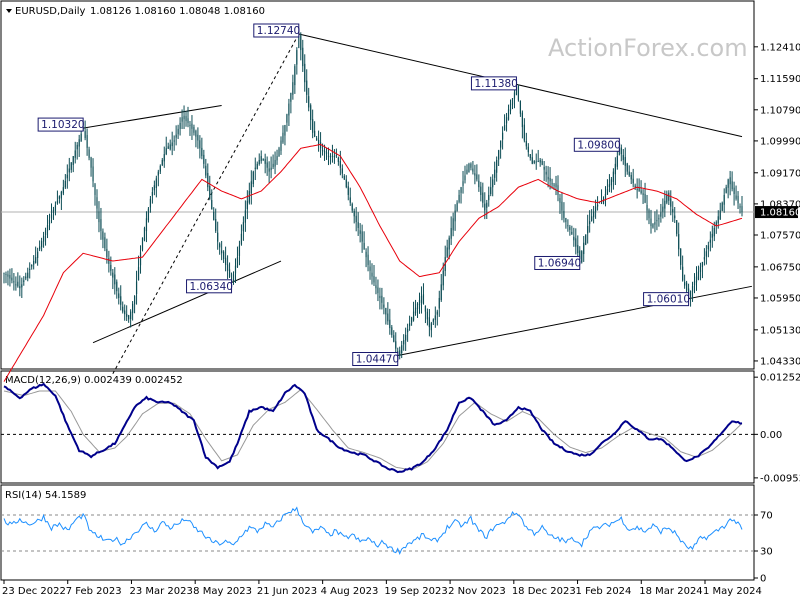 The width and height of the screenshot is (800, 604). Describe the element at coordinates (209, 286) in the screenshot. I see `price-label-box` at that location.